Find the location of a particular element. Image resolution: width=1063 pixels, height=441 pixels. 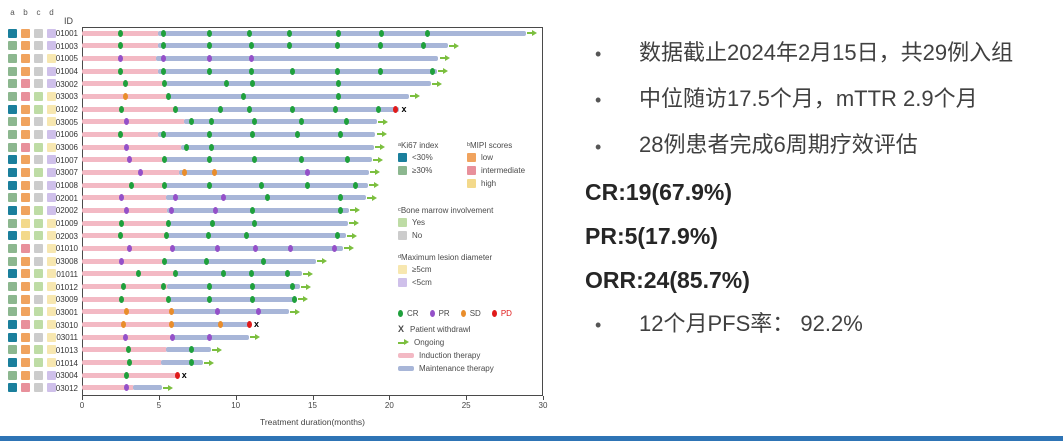

response-dot-sd is located at coordinates (171, 325).